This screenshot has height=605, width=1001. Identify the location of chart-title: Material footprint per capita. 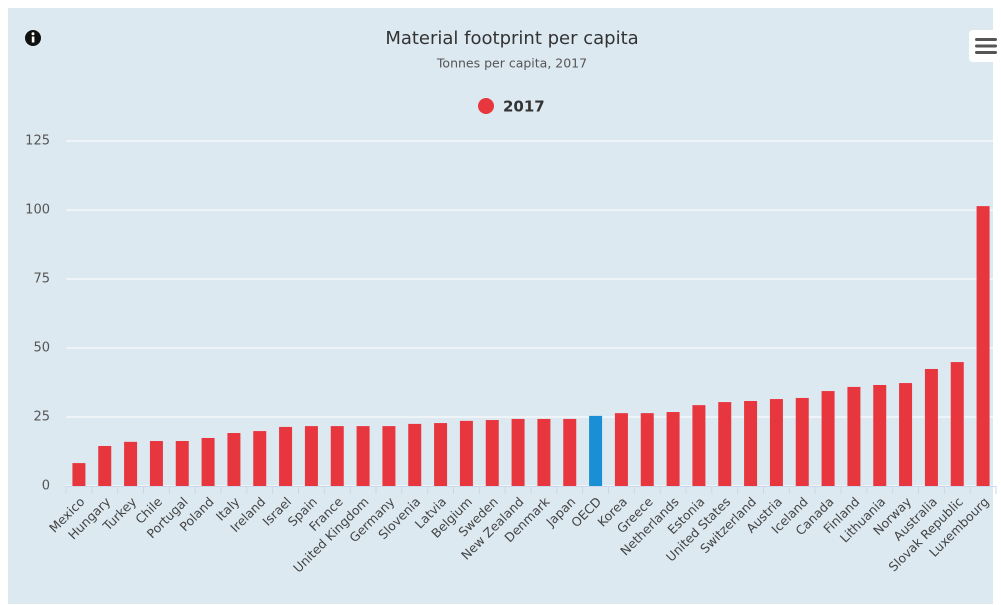
(511, 38).